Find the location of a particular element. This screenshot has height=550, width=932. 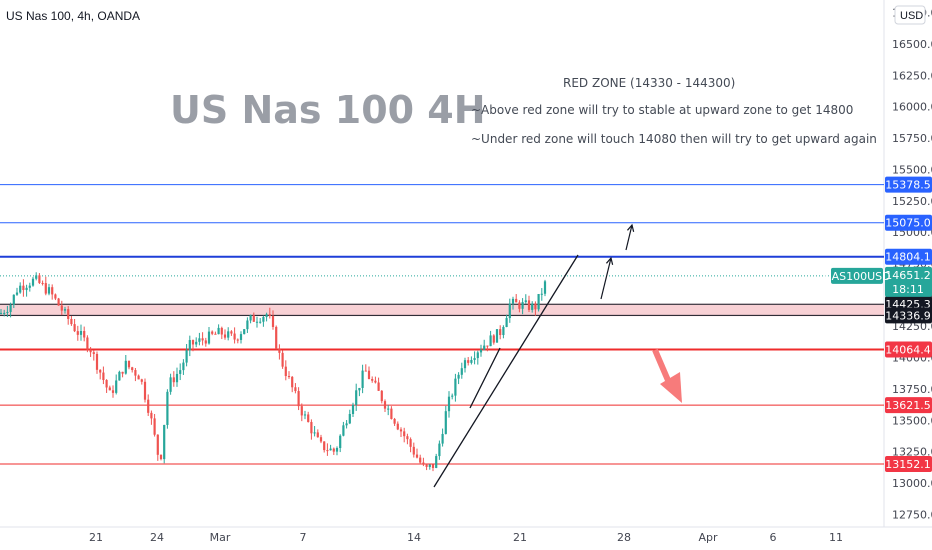

drawing-layer is located at coordinates (557, 355).